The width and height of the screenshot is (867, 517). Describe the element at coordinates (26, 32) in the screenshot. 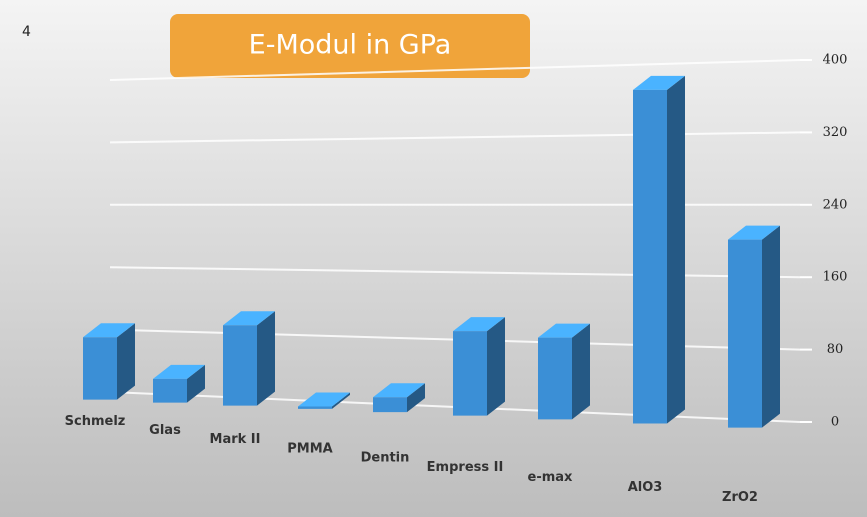

I see `slide-number: 4` at that location.